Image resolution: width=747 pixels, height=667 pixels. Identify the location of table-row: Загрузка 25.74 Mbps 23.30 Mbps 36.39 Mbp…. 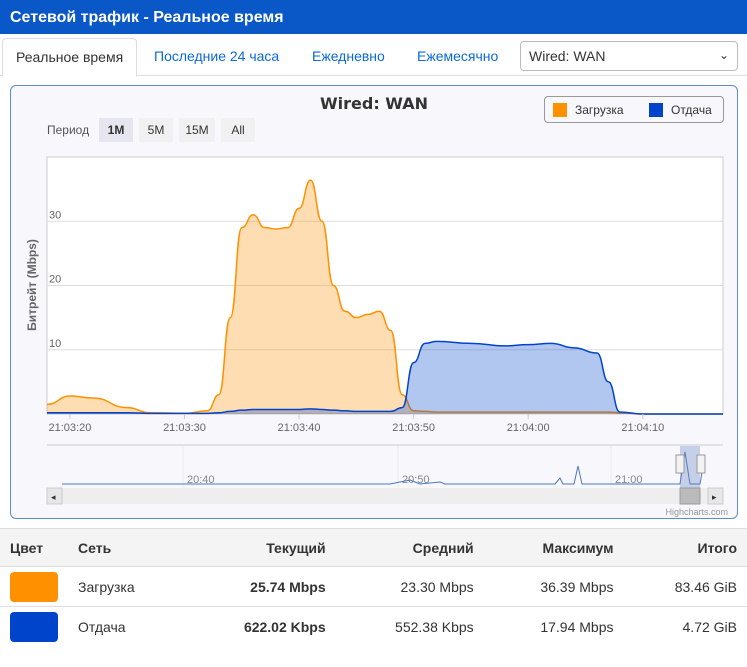
(373, 586).